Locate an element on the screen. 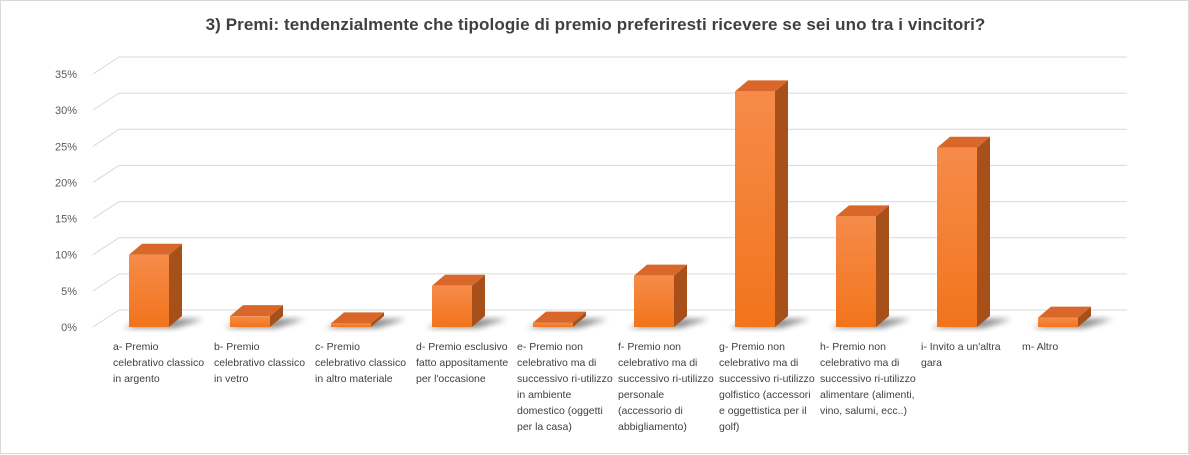  x-tick-label: i- Invito a un'altra gara is located at coordinates (961, 355).